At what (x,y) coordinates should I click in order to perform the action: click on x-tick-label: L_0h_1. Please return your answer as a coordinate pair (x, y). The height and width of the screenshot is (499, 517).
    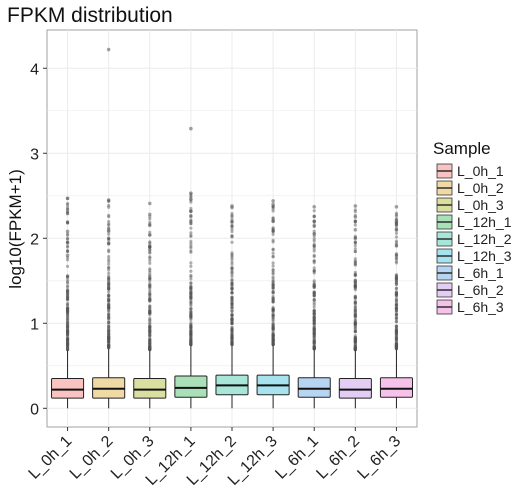
    Looking at the image, I should click on (51, 458).